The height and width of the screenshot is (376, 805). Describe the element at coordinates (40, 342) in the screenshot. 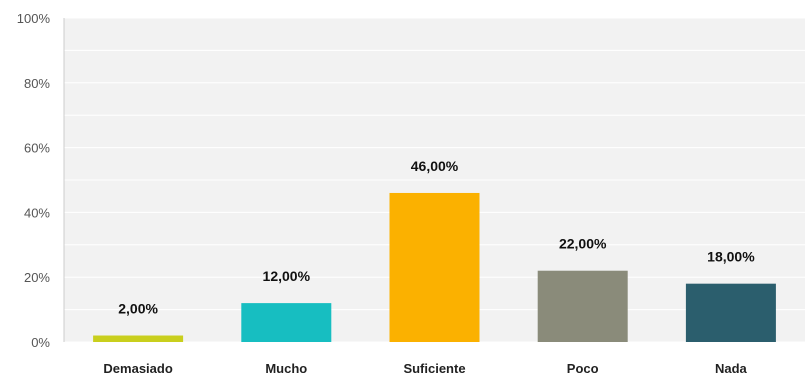

I see `y-tick-label: 0%` at that location.